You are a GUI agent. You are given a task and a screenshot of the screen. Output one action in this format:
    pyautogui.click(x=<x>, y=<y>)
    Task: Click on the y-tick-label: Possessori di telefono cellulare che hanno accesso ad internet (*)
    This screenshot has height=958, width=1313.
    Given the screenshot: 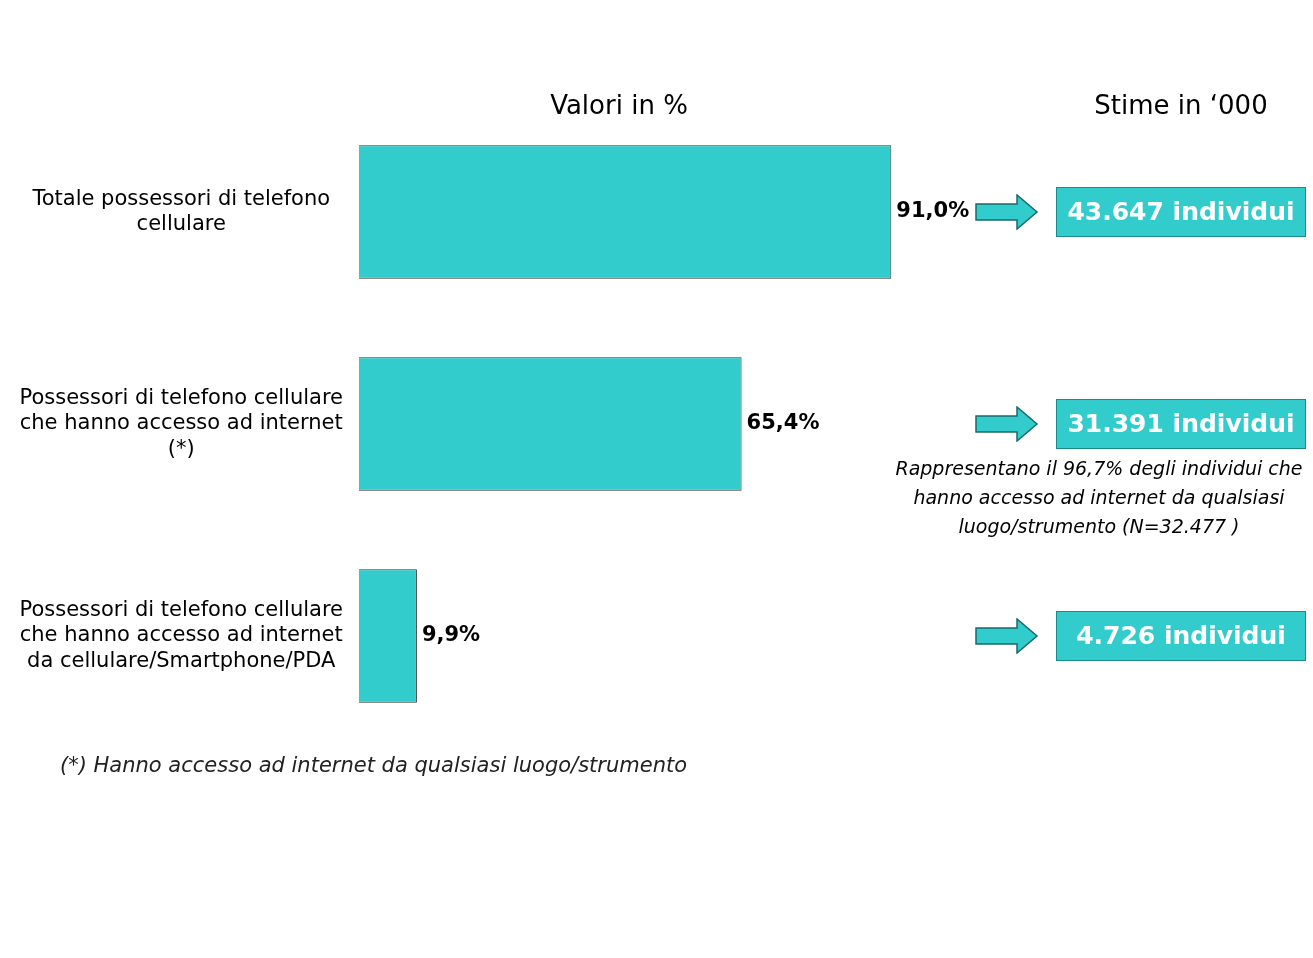 What is the action you would take?
    pyautogui.click(x=181, y=422)
    